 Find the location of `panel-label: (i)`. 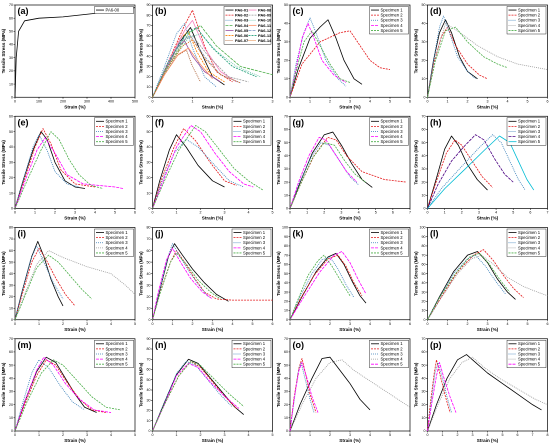

panel-label: (i) is located at coordinates (22, 234).